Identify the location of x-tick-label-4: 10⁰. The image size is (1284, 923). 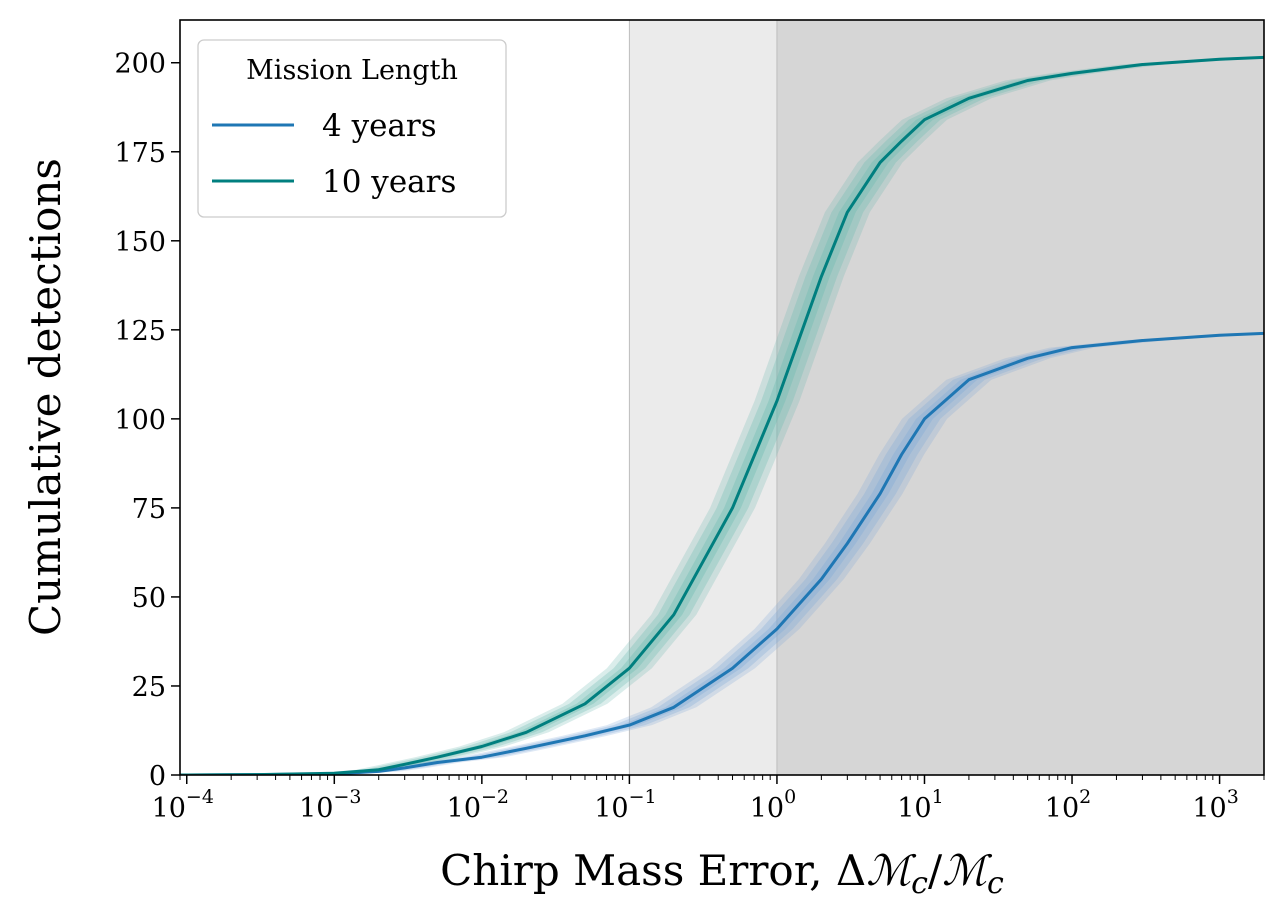
(773, 805).